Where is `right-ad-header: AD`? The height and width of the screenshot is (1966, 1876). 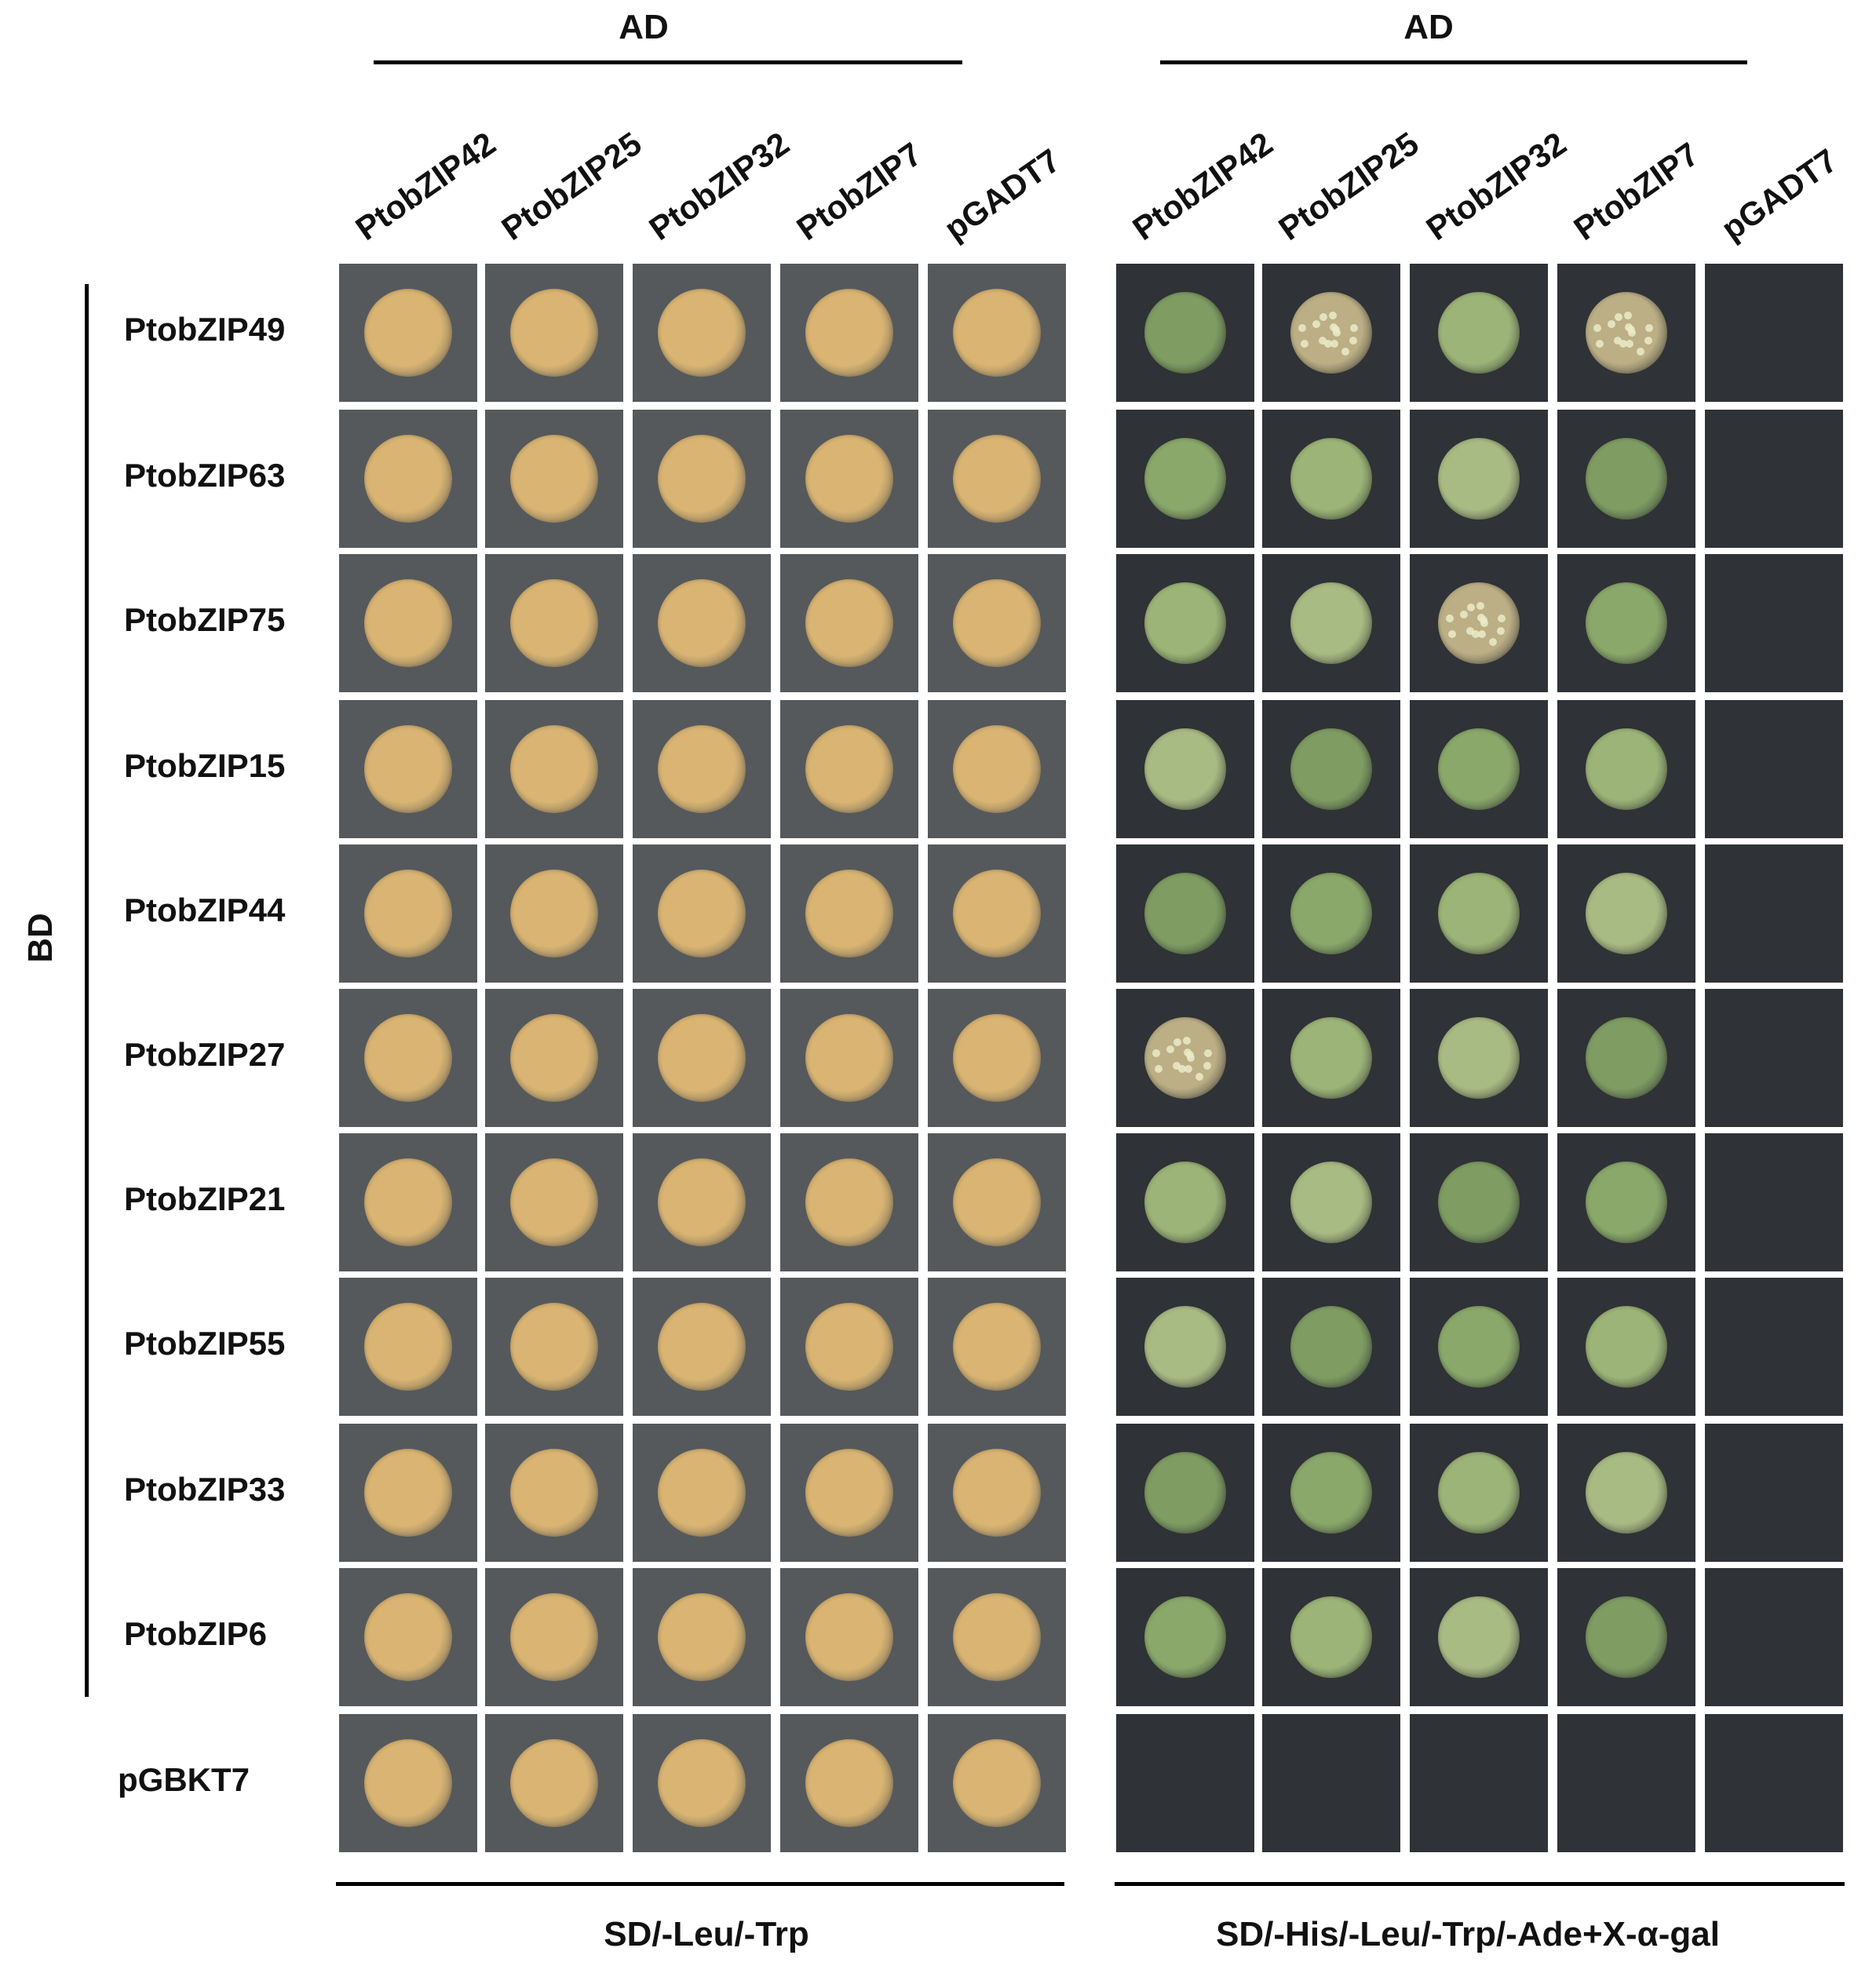 right-ad-header: AD is located at coordinates (1428, 27).